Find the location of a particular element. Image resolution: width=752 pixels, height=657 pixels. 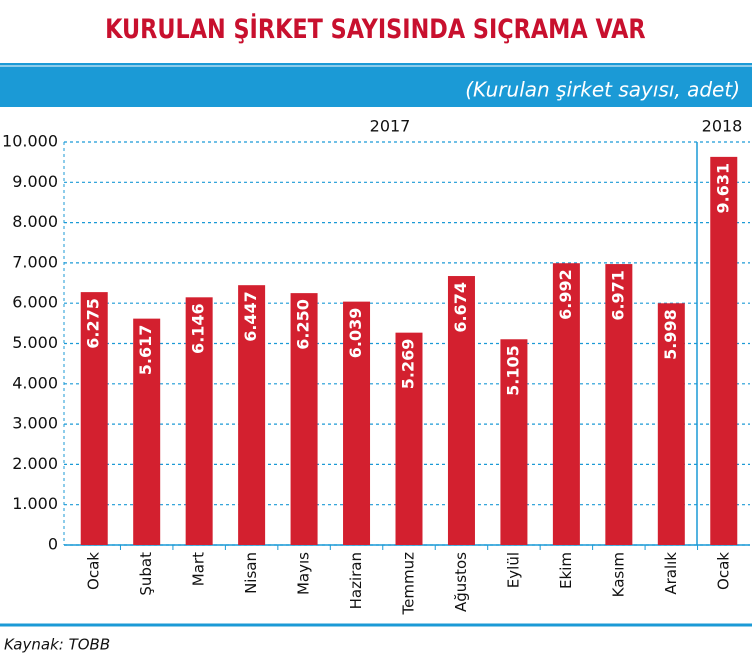

period-label: 2018 is located at coordinates (722, 126).